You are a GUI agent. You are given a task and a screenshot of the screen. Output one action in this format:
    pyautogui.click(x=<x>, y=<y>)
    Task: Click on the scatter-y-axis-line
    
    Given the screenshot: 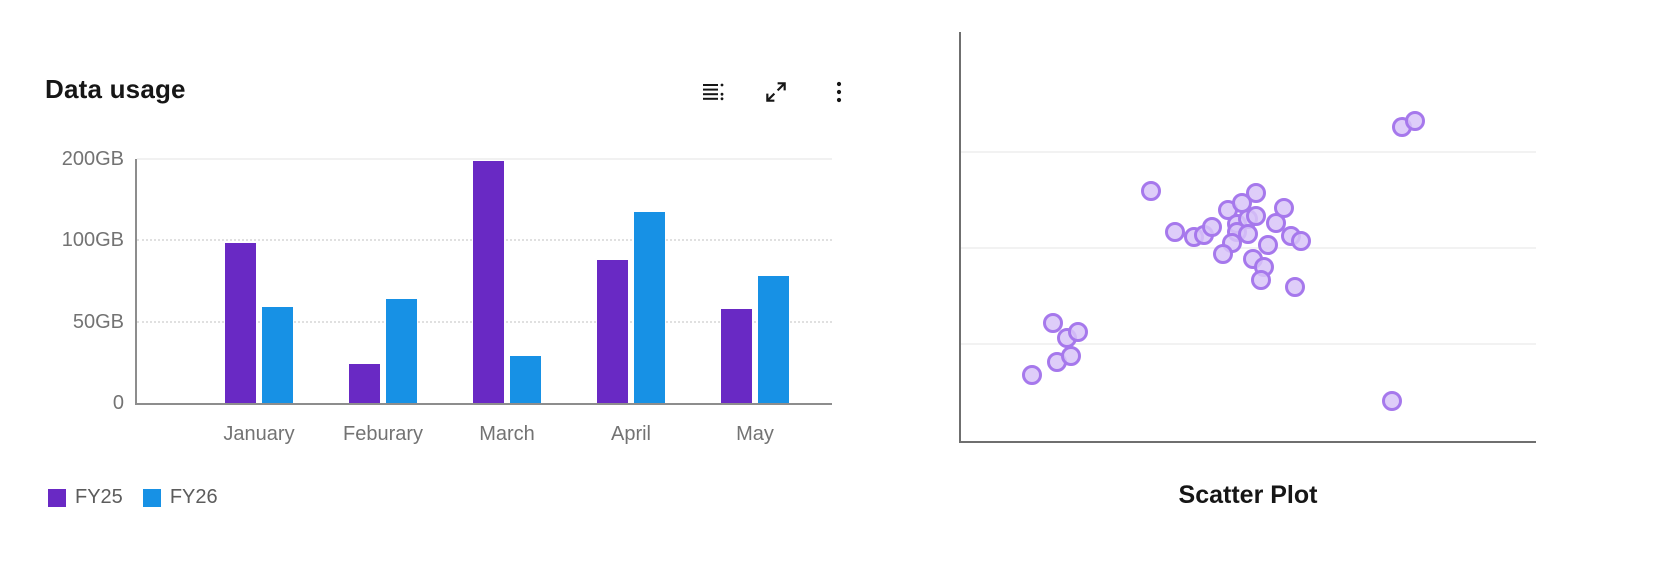 What is the action you would take?
    pyautogui.click(x=960, y=237)
    